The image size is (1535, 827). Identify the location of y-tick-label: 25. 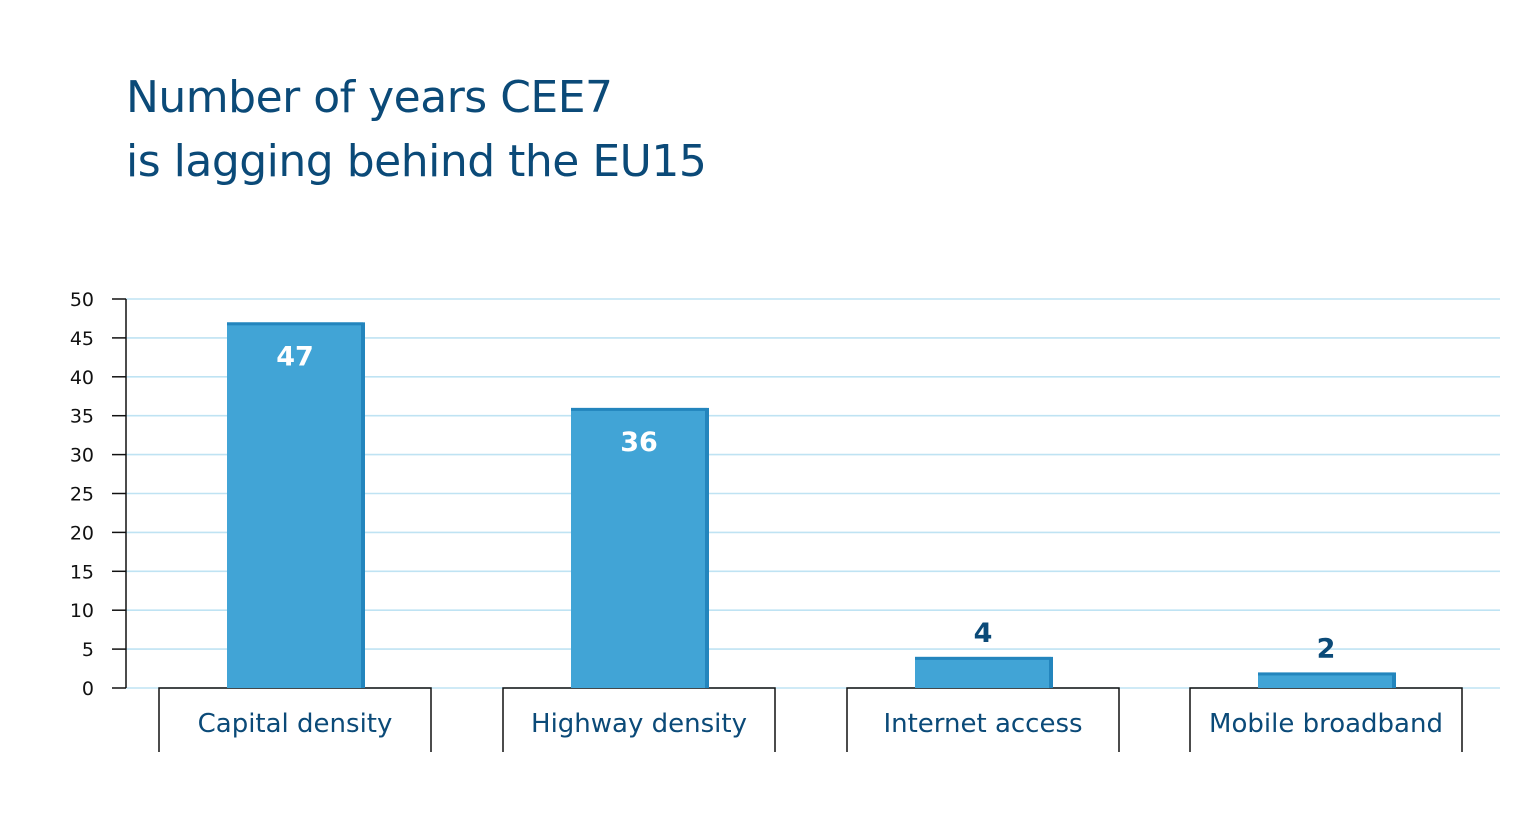
(82, 495).